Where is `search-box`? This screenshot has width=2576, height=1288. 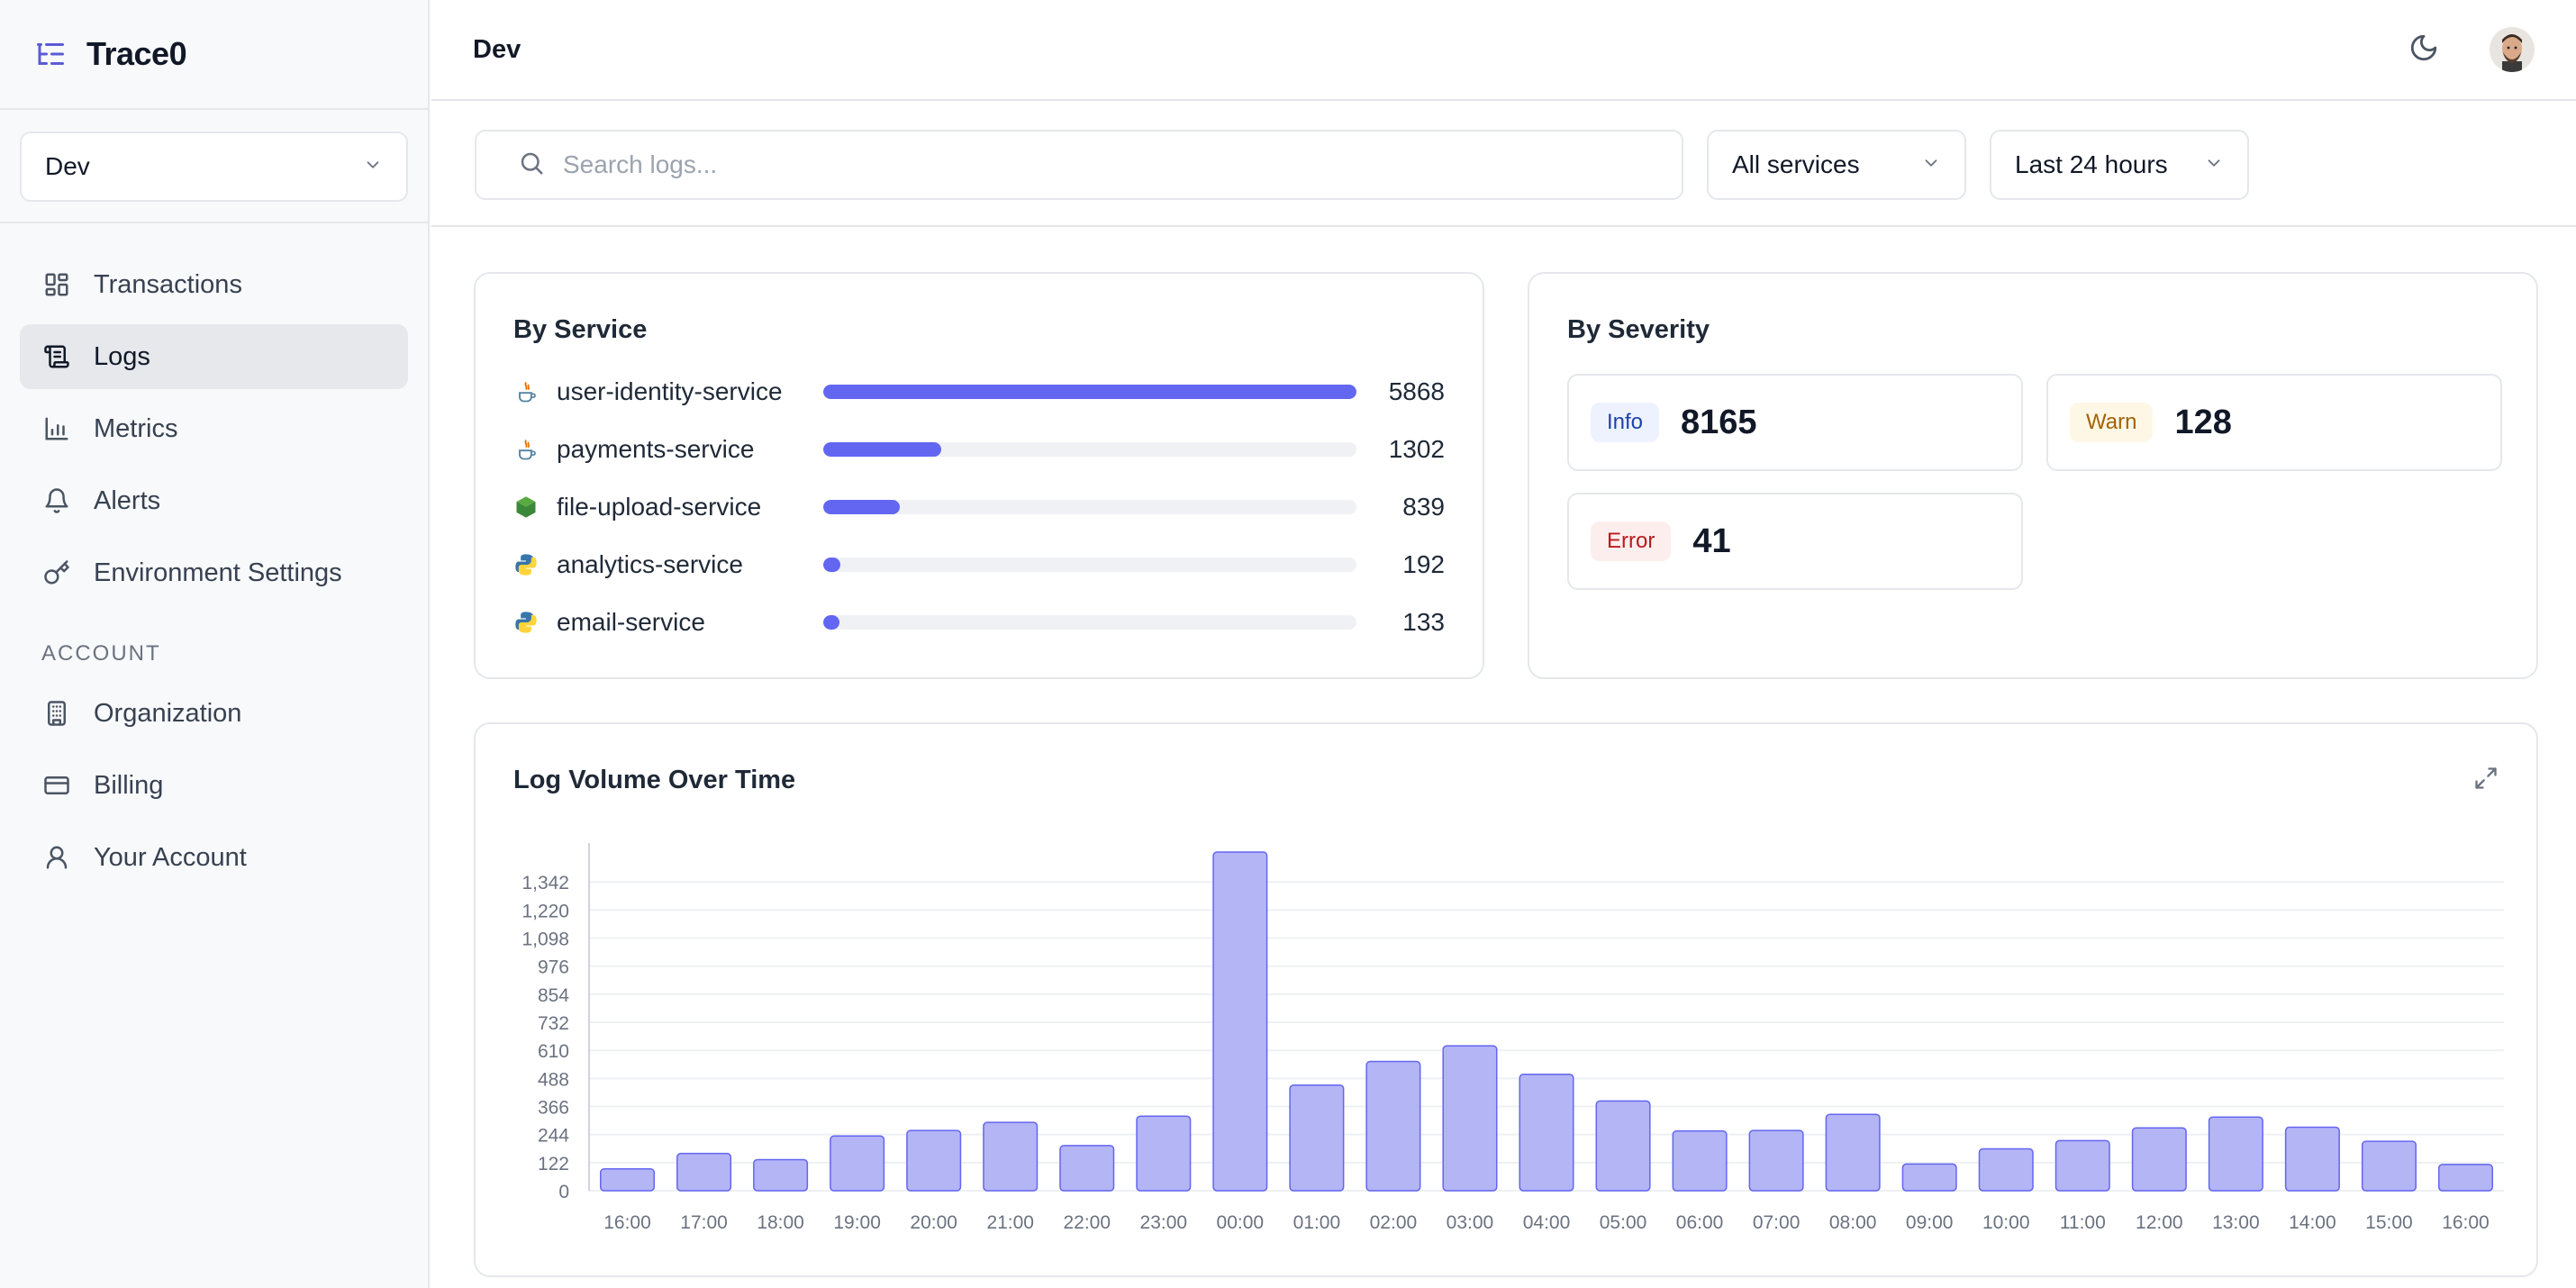 search-box is located at coordinates (1079, 165).